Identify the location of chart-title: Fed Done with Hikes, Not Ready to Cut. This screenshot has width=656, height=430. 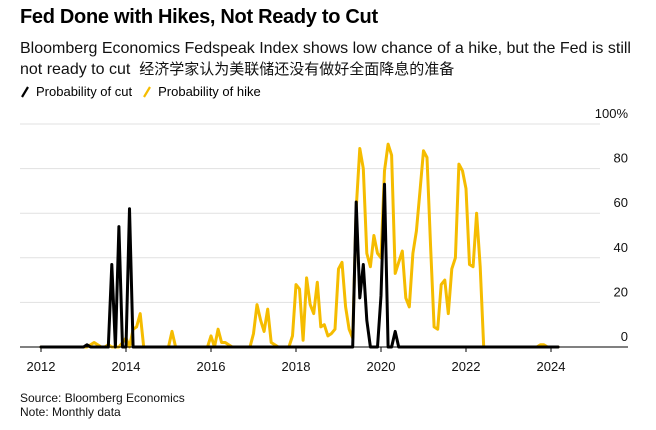
(199, 17).